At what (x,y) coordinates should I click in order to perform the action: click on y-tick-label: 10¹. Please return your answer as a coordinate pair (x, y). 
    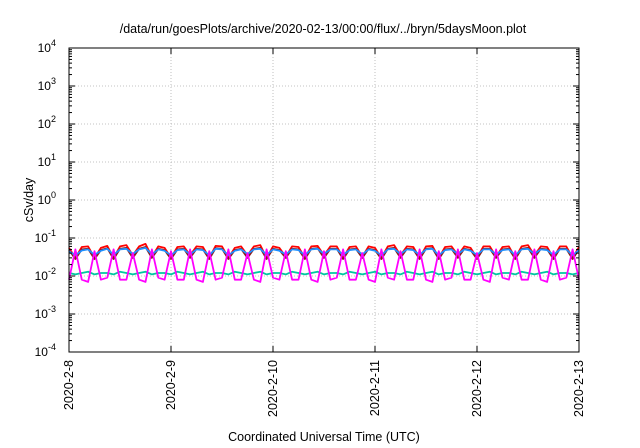
    Looking at the image, I should click on (47, 160).